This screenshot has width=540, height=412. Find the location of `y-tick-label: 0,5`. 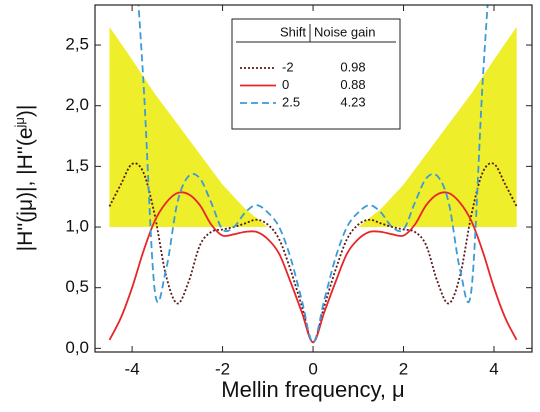

y-tick-label: 0,5 is located at coordinates (77, 286).